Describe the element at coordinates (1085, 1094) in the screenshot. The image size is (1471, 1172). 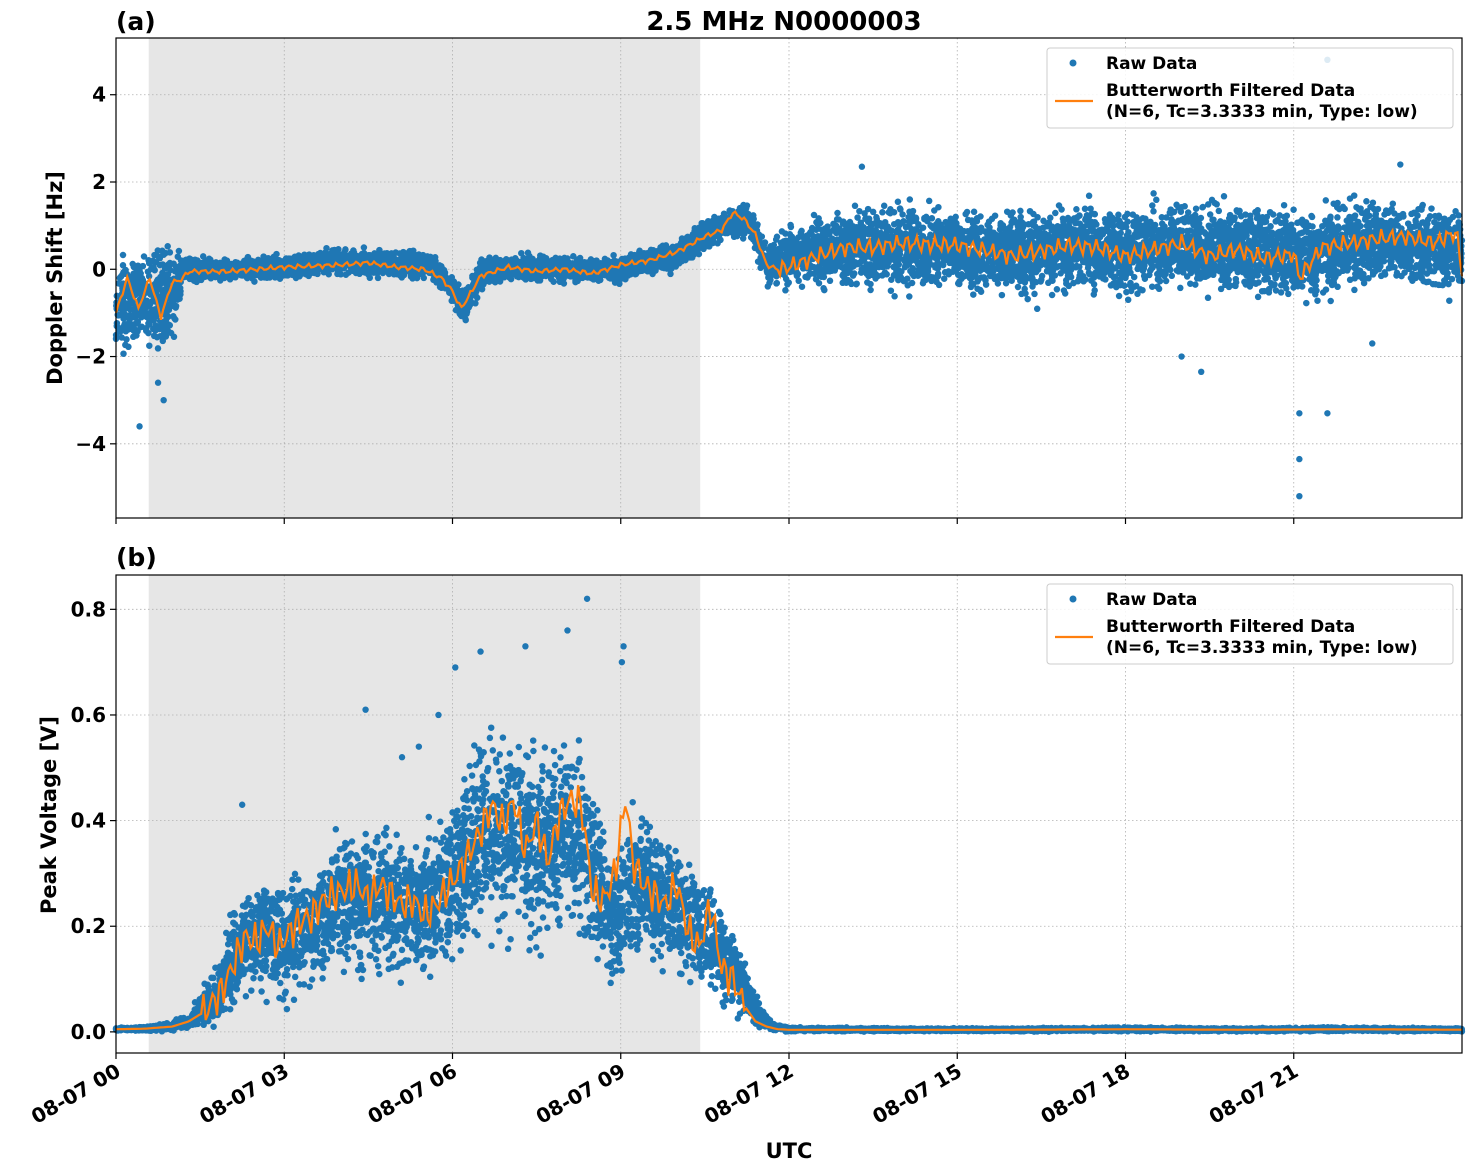
I see `x-tick-label: 08-07 18` at that location.